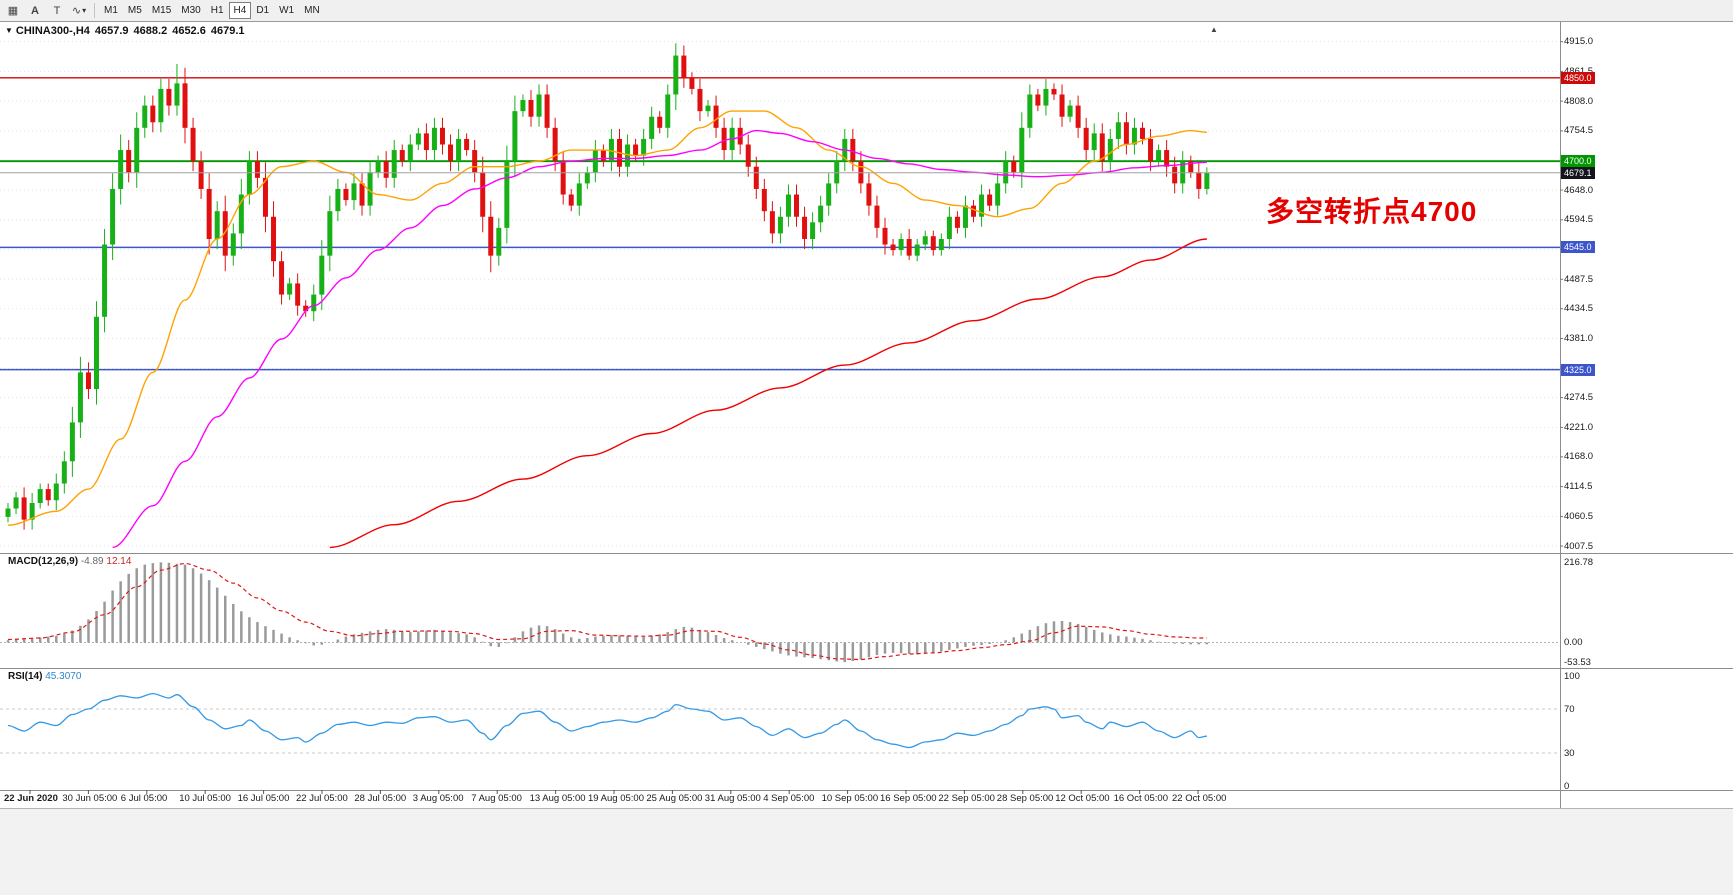 Image resolution: width=1733 pixels, height=895 pixels. Describe the element at coordinates (191, 10) in the screenshot. I see `tf-button-m30: M30` at that location.